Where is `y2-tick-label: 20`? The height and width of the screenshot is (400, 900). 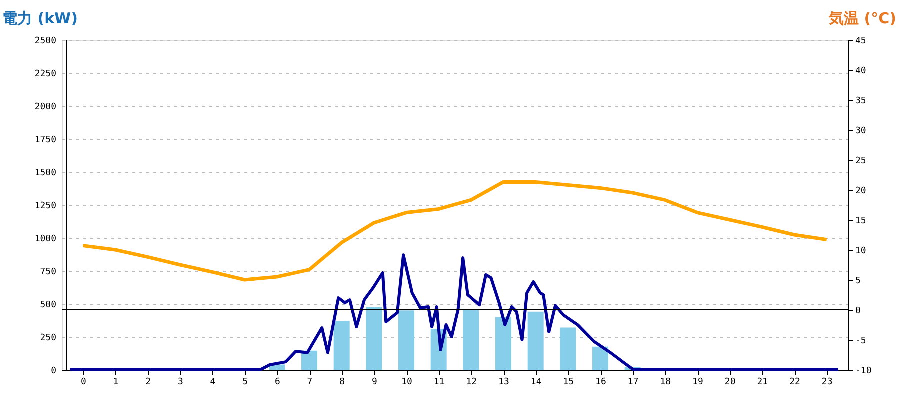 y2-tick-label: 20 is located at coordinates (861, 191).